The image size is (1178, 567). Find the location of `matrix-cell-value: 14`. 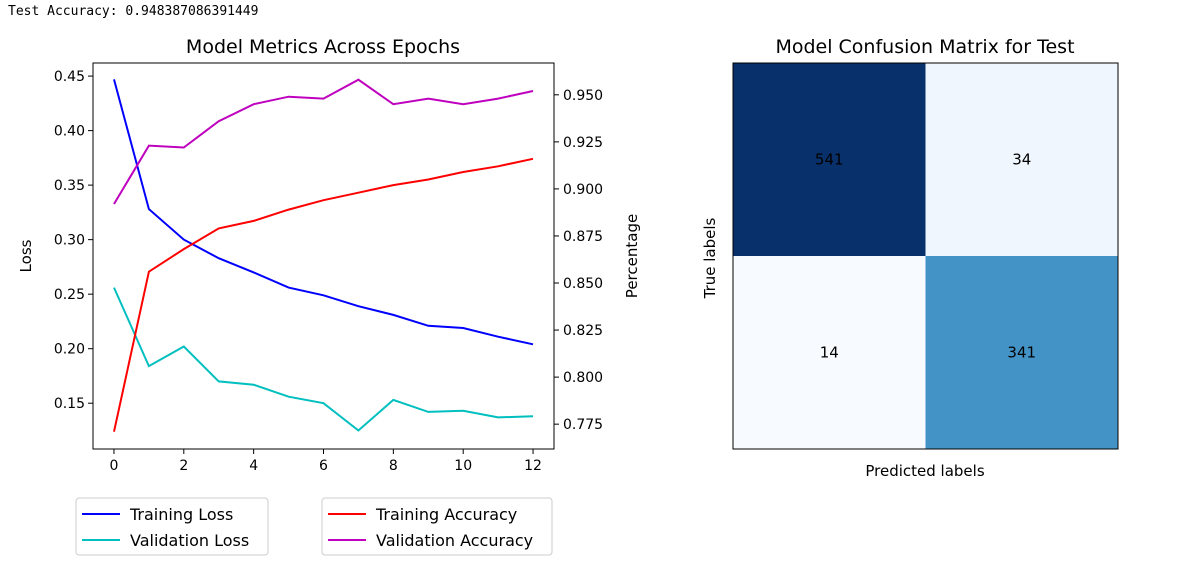

matrix-cell-value: 14 is located at coordinates (829, 353).